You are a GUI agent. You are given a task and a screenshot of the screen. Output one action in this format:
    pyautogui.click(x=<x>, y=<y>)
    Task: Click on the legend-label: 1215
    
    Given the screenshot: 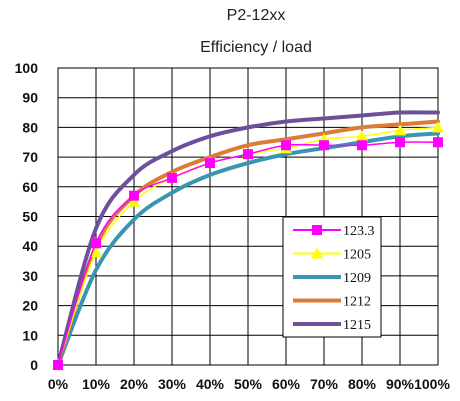 What is the action you would take?
    pyautogui.click(x=357, y=325)
    